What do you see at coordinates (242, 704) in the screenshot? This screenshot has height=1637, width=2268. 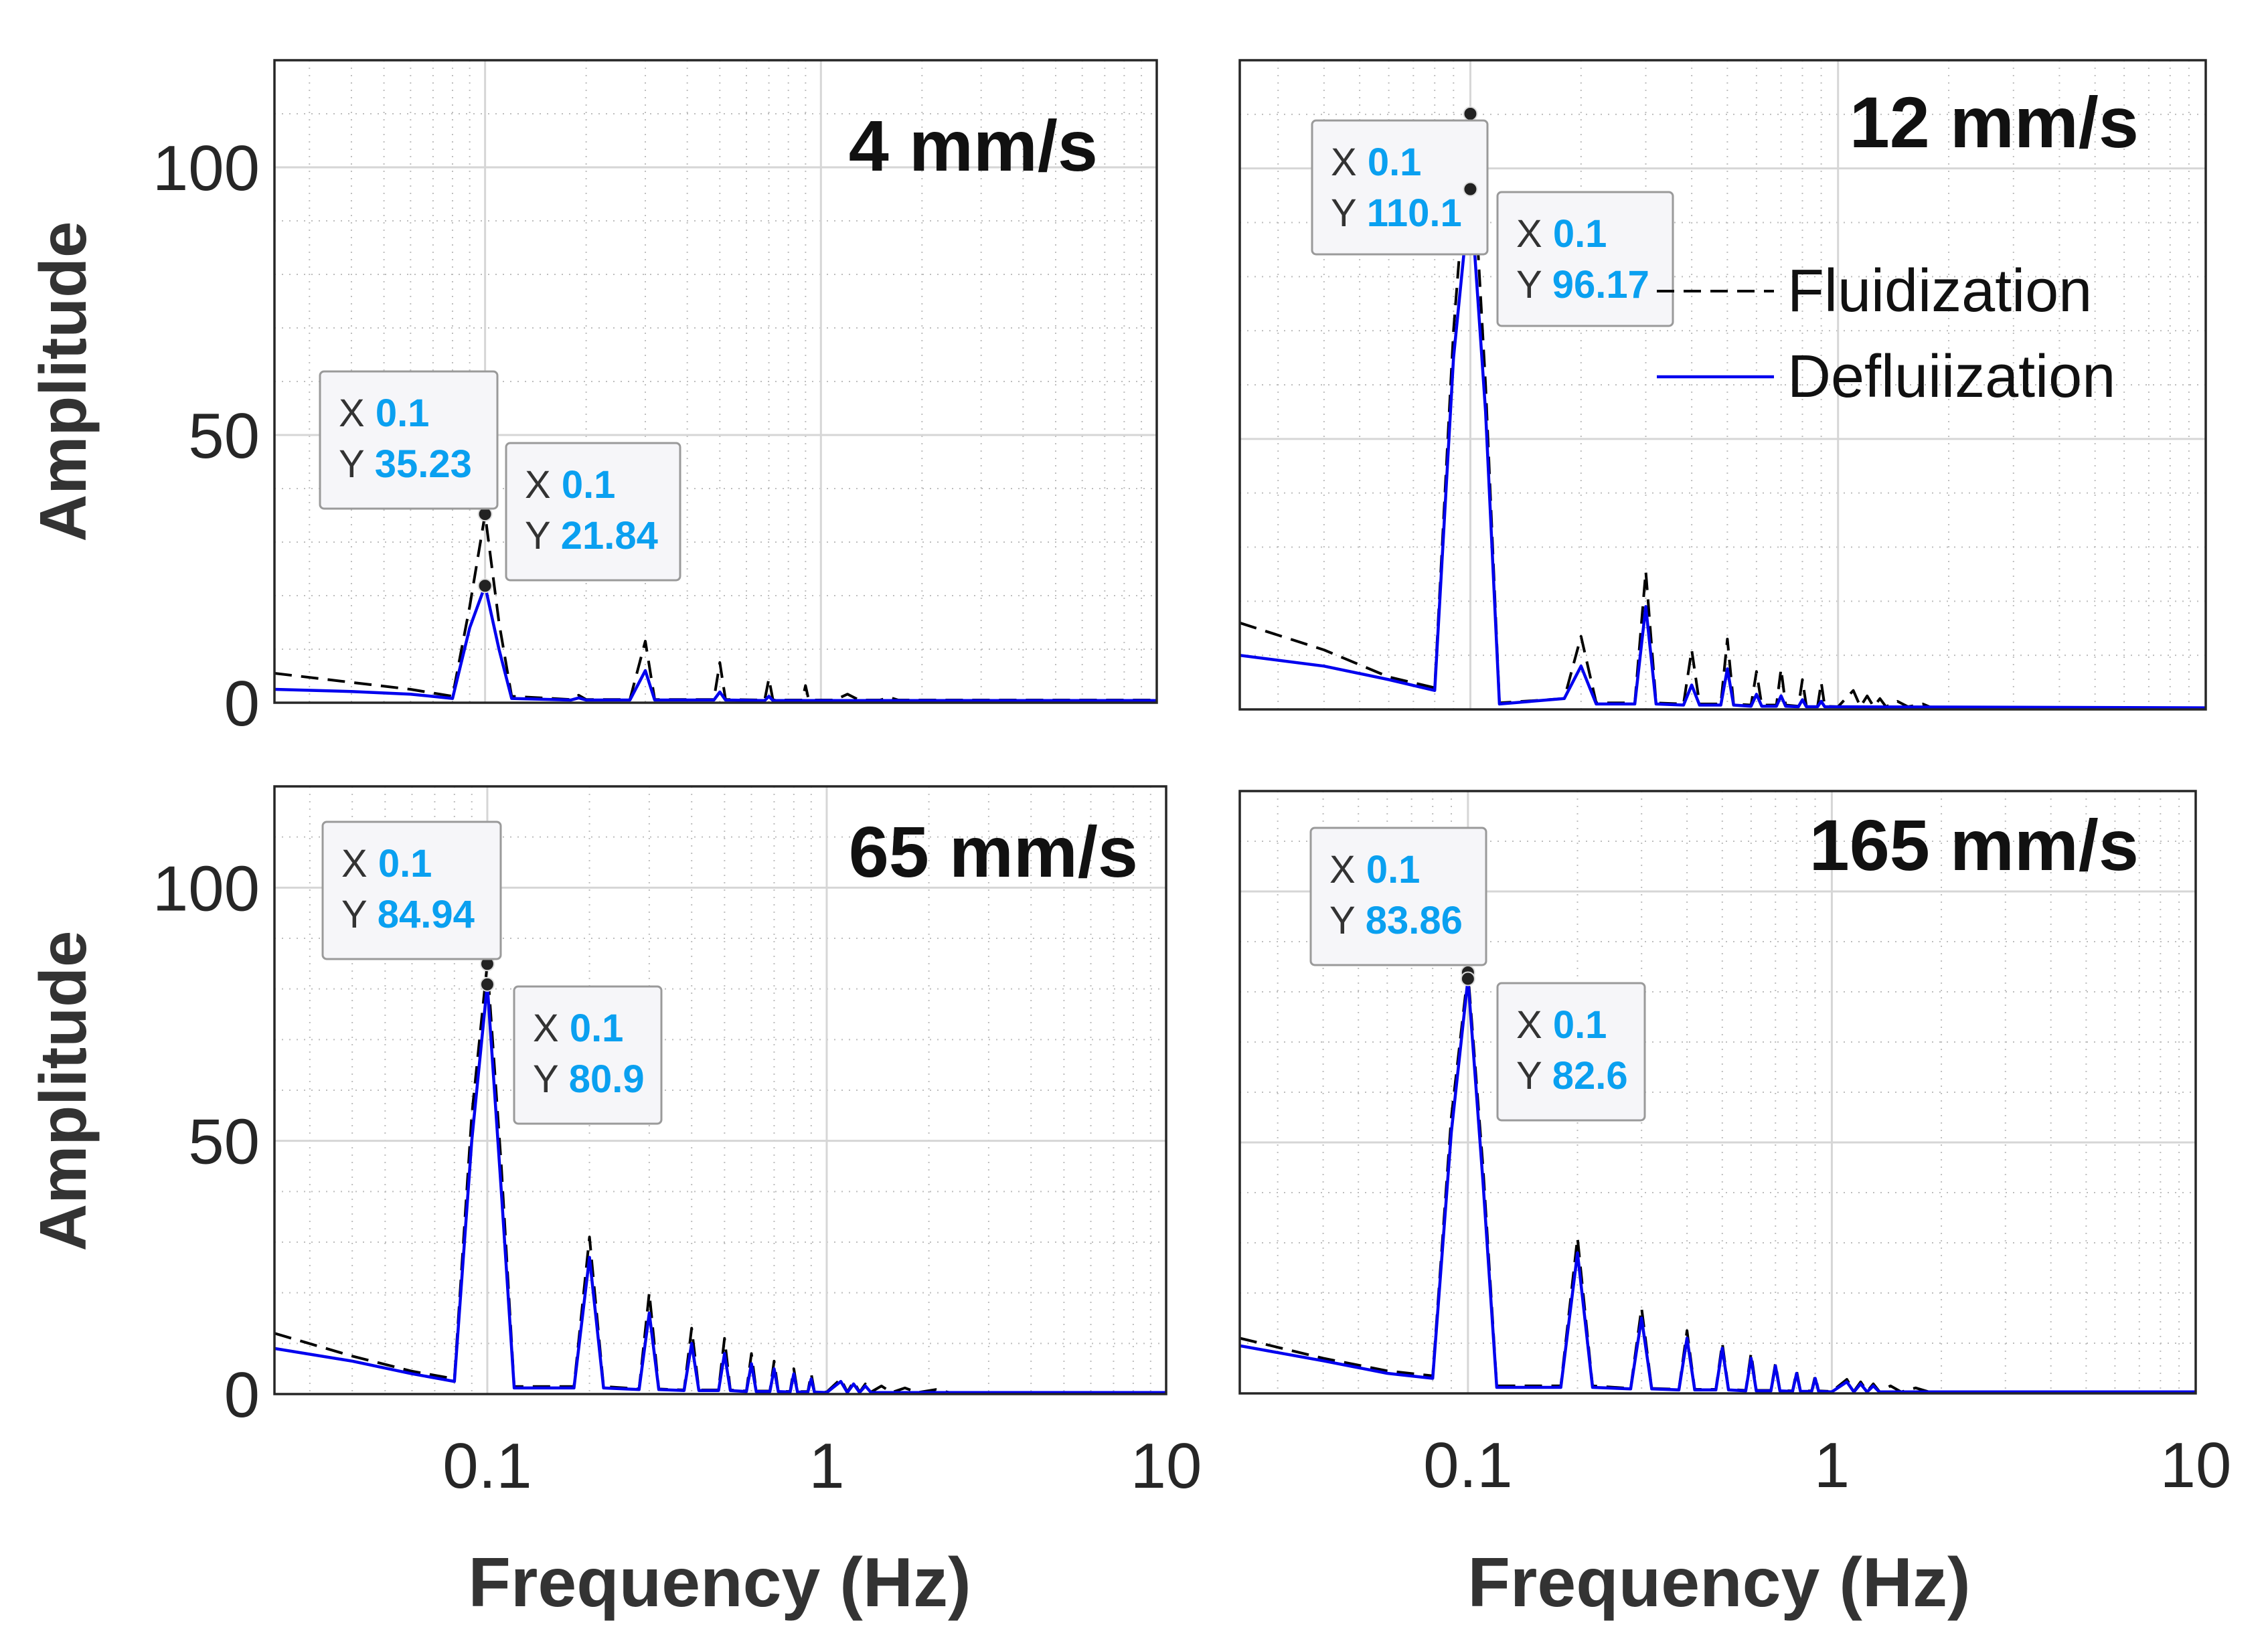 I see `y-tick-label: 0` at bounding box center [242, 704].